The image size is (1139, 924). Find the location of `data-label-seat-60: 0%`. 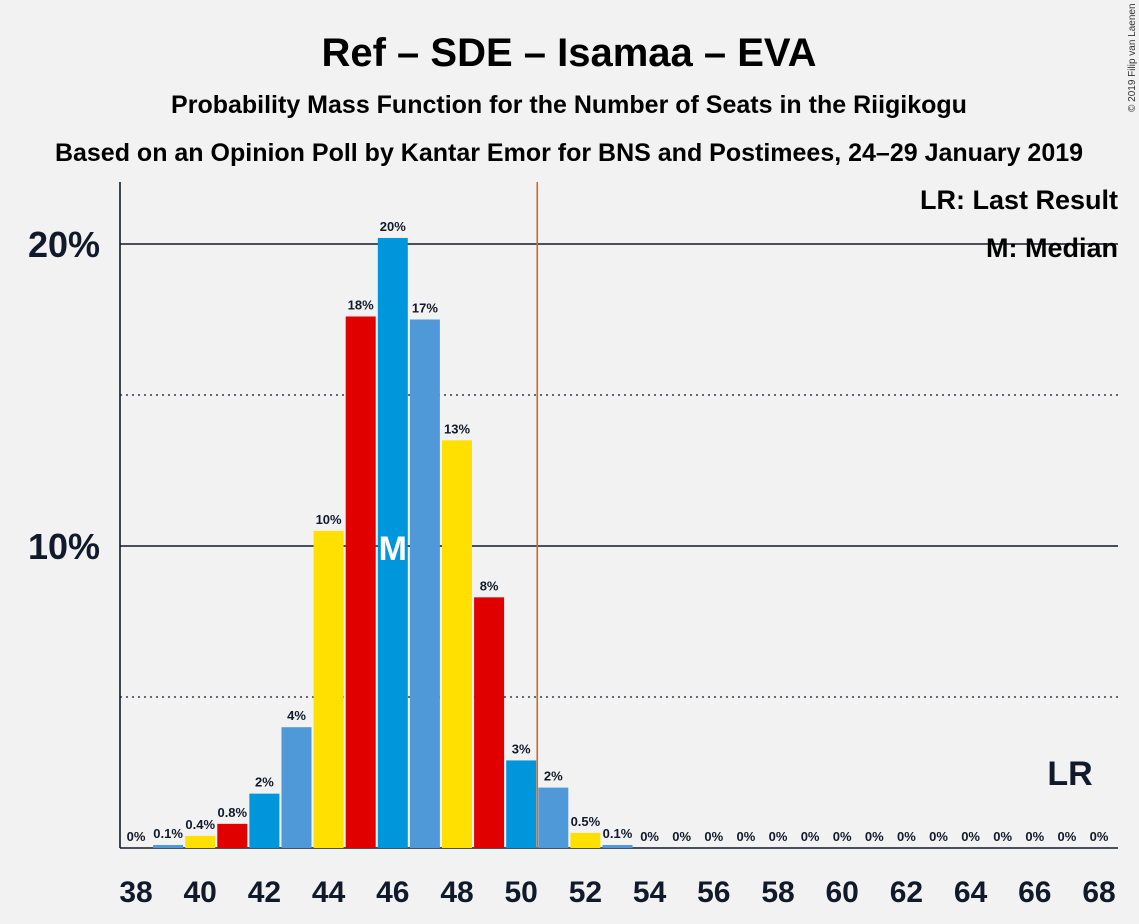

data-label-seat-60: 0% is located at coordinates (842, 836).